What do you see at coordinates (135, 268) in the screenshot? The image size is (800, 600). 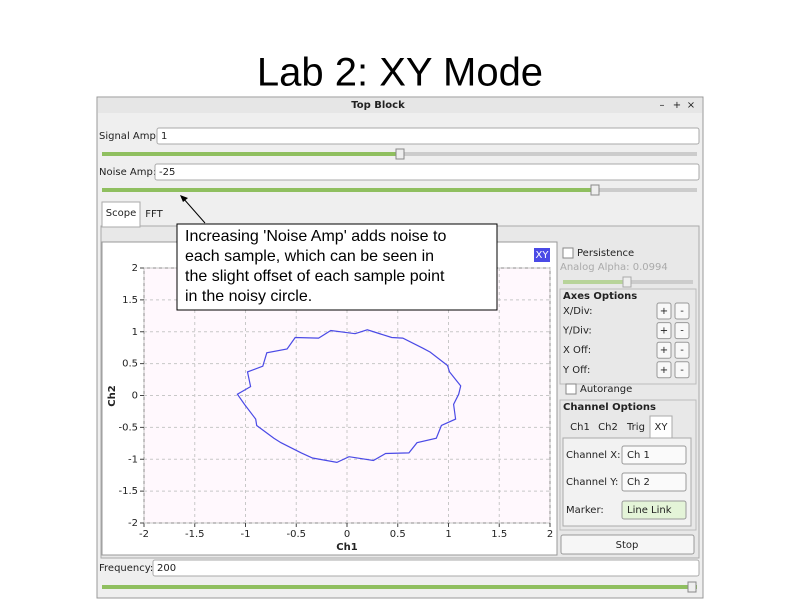 I see `y-tick-label: 2` at bounding box center [135, 268].